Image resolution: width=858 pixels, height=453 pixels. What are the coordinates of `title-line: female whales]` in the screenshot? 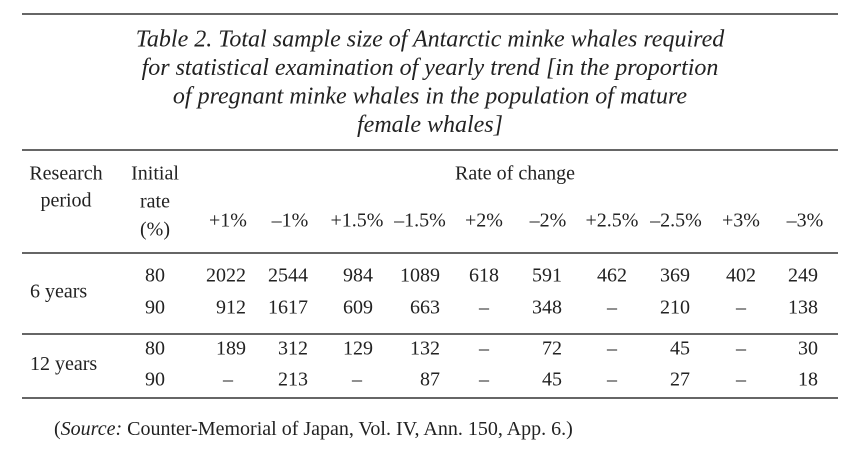 It's located at (430, 125).